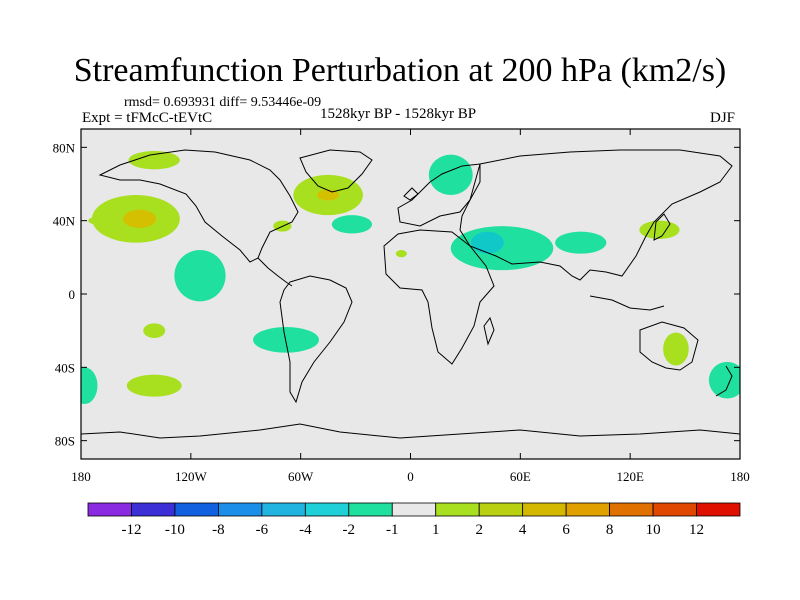 The image size is (800, 600). What do you see at coordinates (398, 114) in the screenshot?
I see `period-label: 1528kyr BP - 1528kyr BP` at bounding box center [398, 114].